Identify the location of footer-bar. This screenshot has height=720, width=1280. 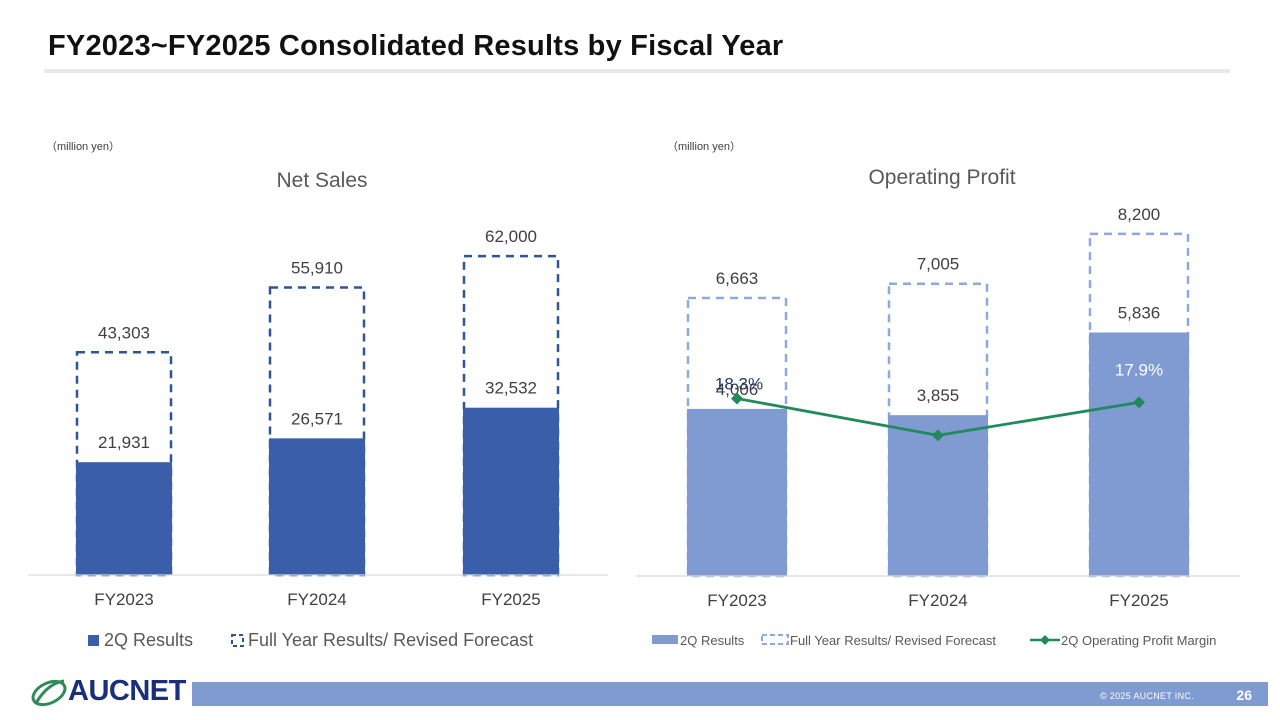
(730, 694).